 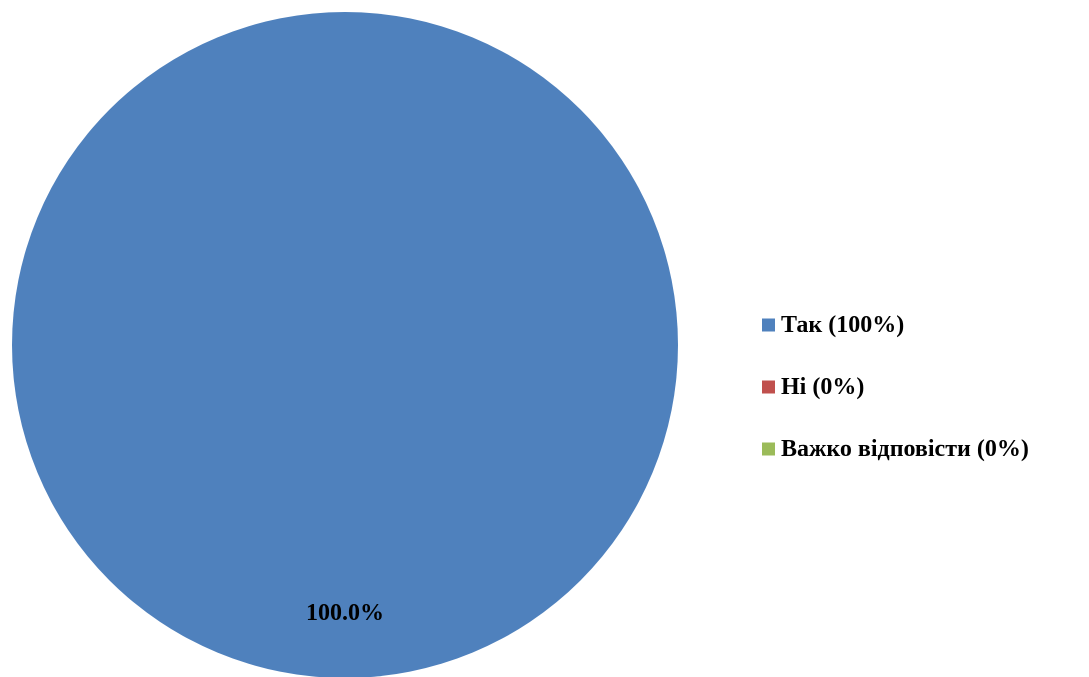 What do you see at coordinates (905, 449) in the screenshot?
I see `legend-label-2: Важко відповісти (0%)` at bounding box center [905, 449].